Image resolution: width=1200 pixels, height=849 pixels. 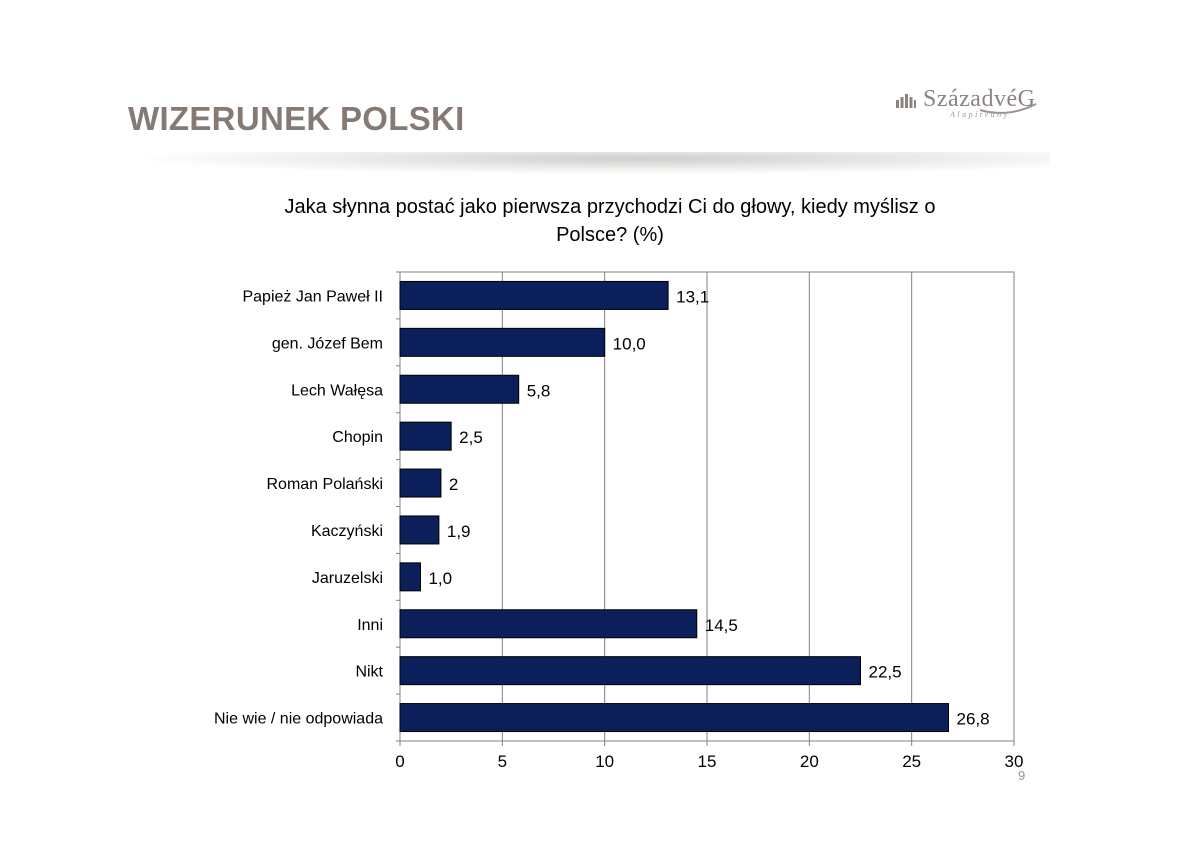 I want to click on category-label: Roman Polański, so click(x=325, y=484).